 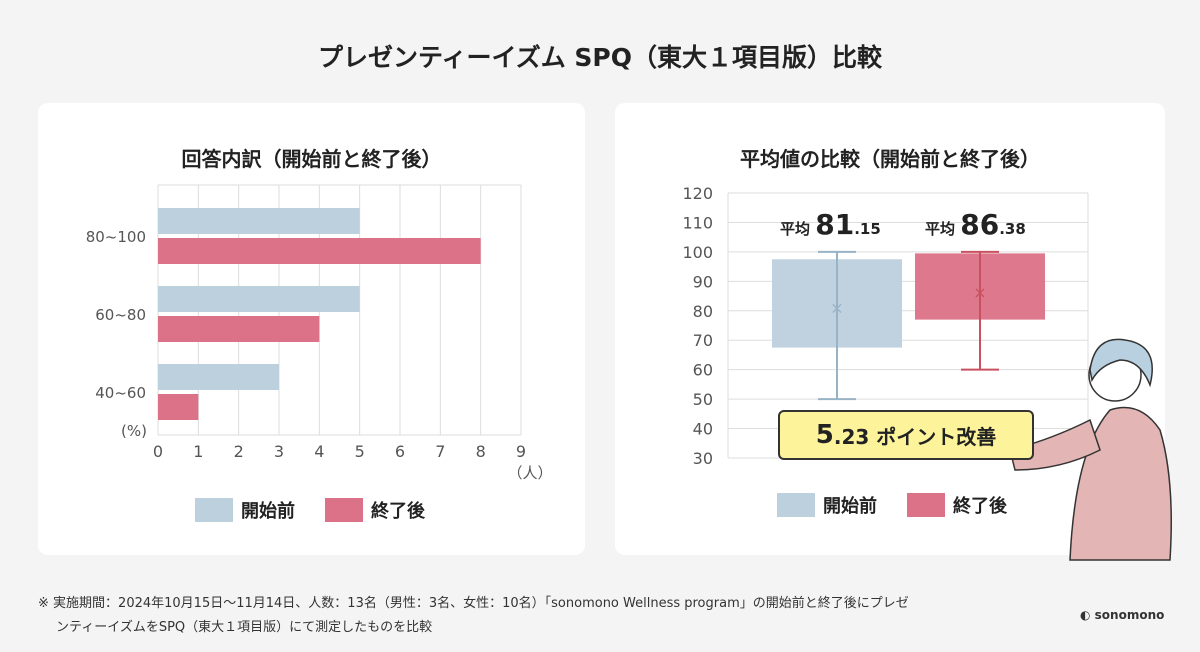 I want to click on x-tick-label: 1, so click(x=198, y=451).